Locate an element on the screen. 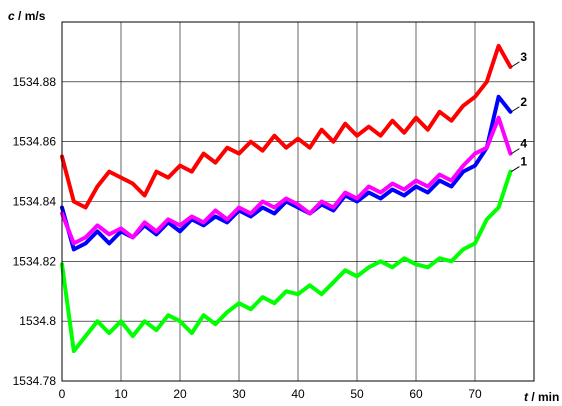  series-labels: 1 2 3 4 is located at coordinates (519, 111).